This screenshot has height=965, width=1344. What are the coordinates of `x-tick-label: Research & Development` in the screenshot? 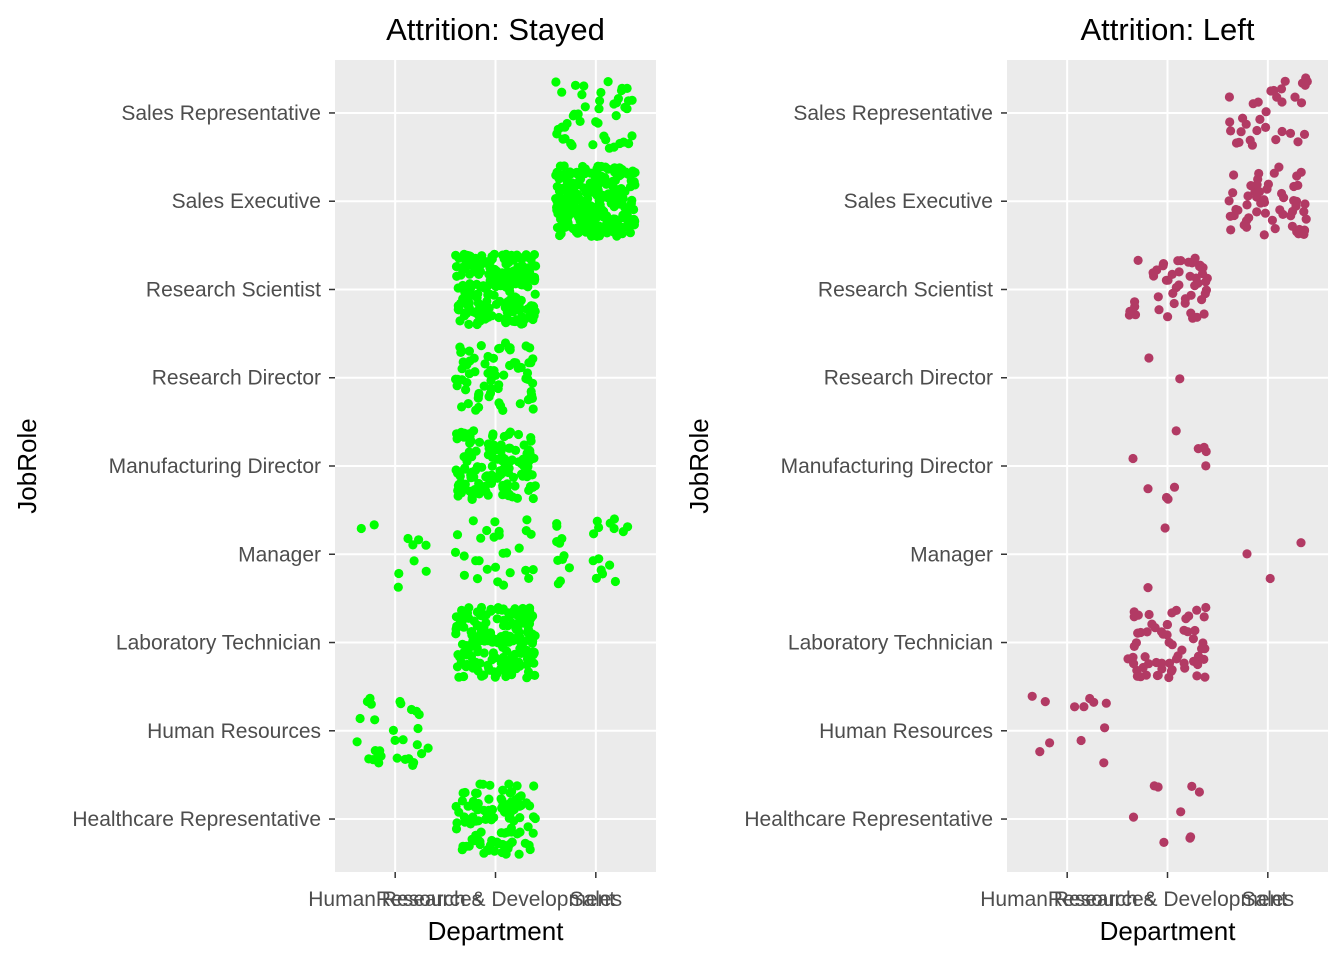 It's located at (1167, 899).